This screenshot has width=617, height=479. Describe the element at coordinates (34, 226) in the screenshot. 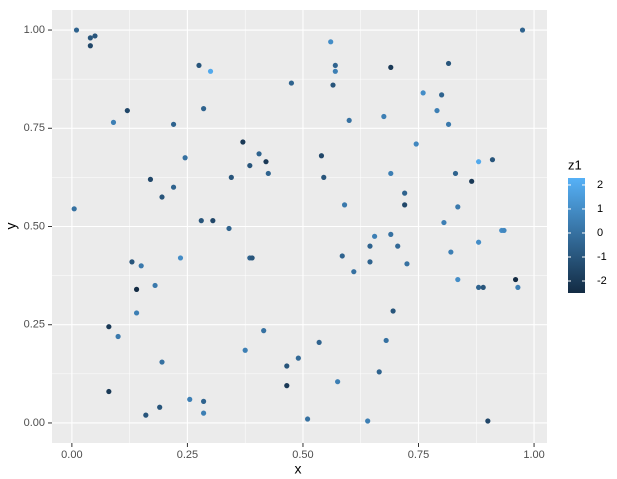

I see `y-tick-label: 0.50` at that location.